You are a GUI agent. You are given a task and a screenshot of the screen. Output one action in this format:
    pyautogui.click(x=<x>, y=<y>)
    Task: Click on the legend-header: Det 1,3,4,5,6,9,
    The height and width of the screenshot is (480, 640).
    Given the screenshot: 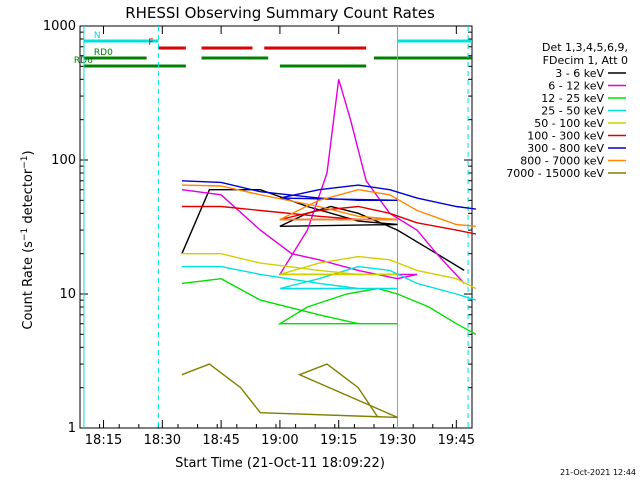 What is the action you would take?
    pyautogui.click(x=585, y=47)
    